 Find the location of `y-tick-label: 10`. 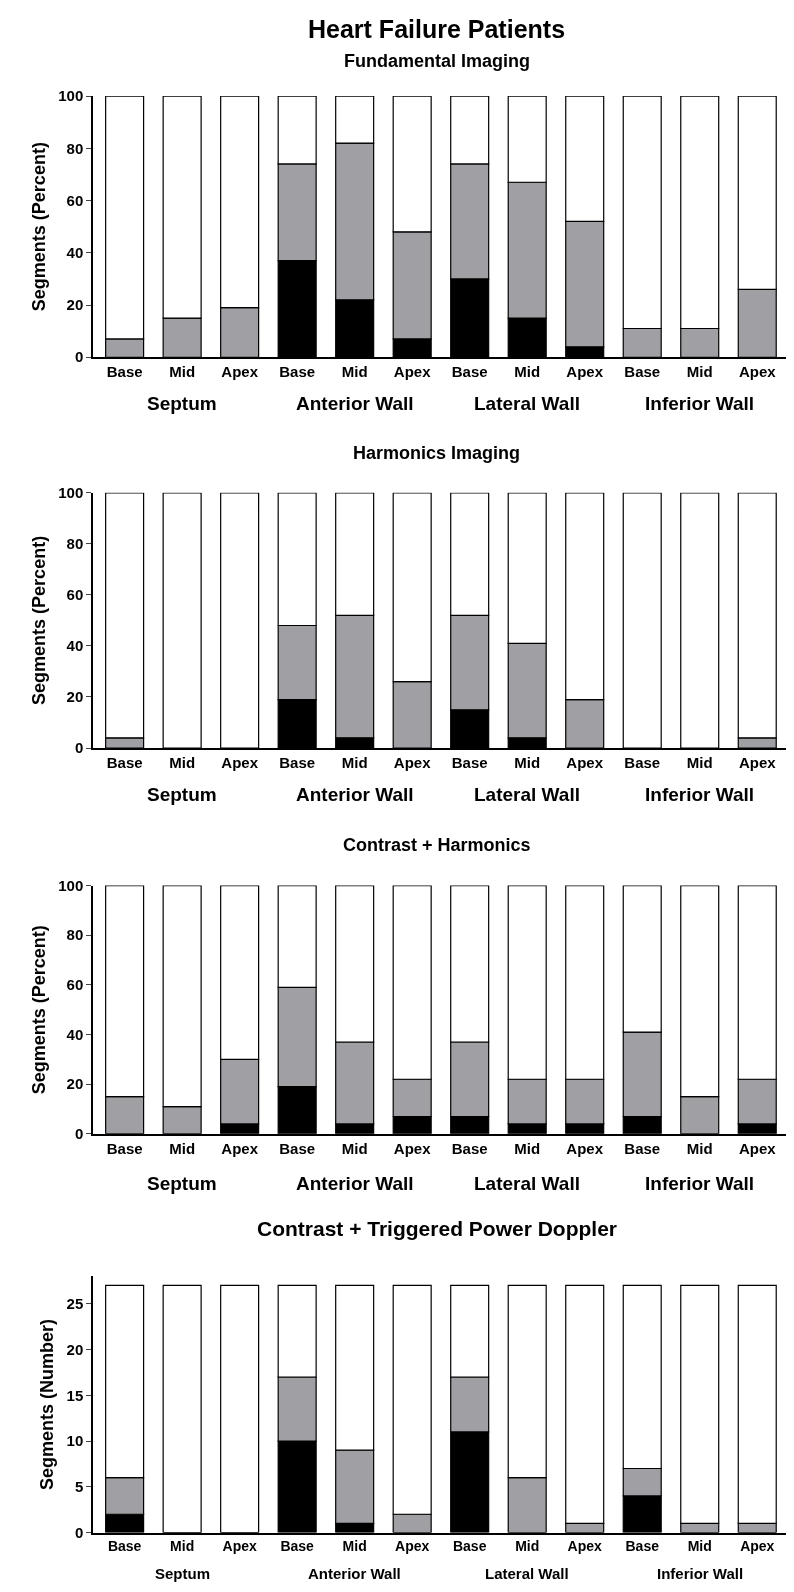

y-tick-label: 10 is located at coordinates (75, 1441).